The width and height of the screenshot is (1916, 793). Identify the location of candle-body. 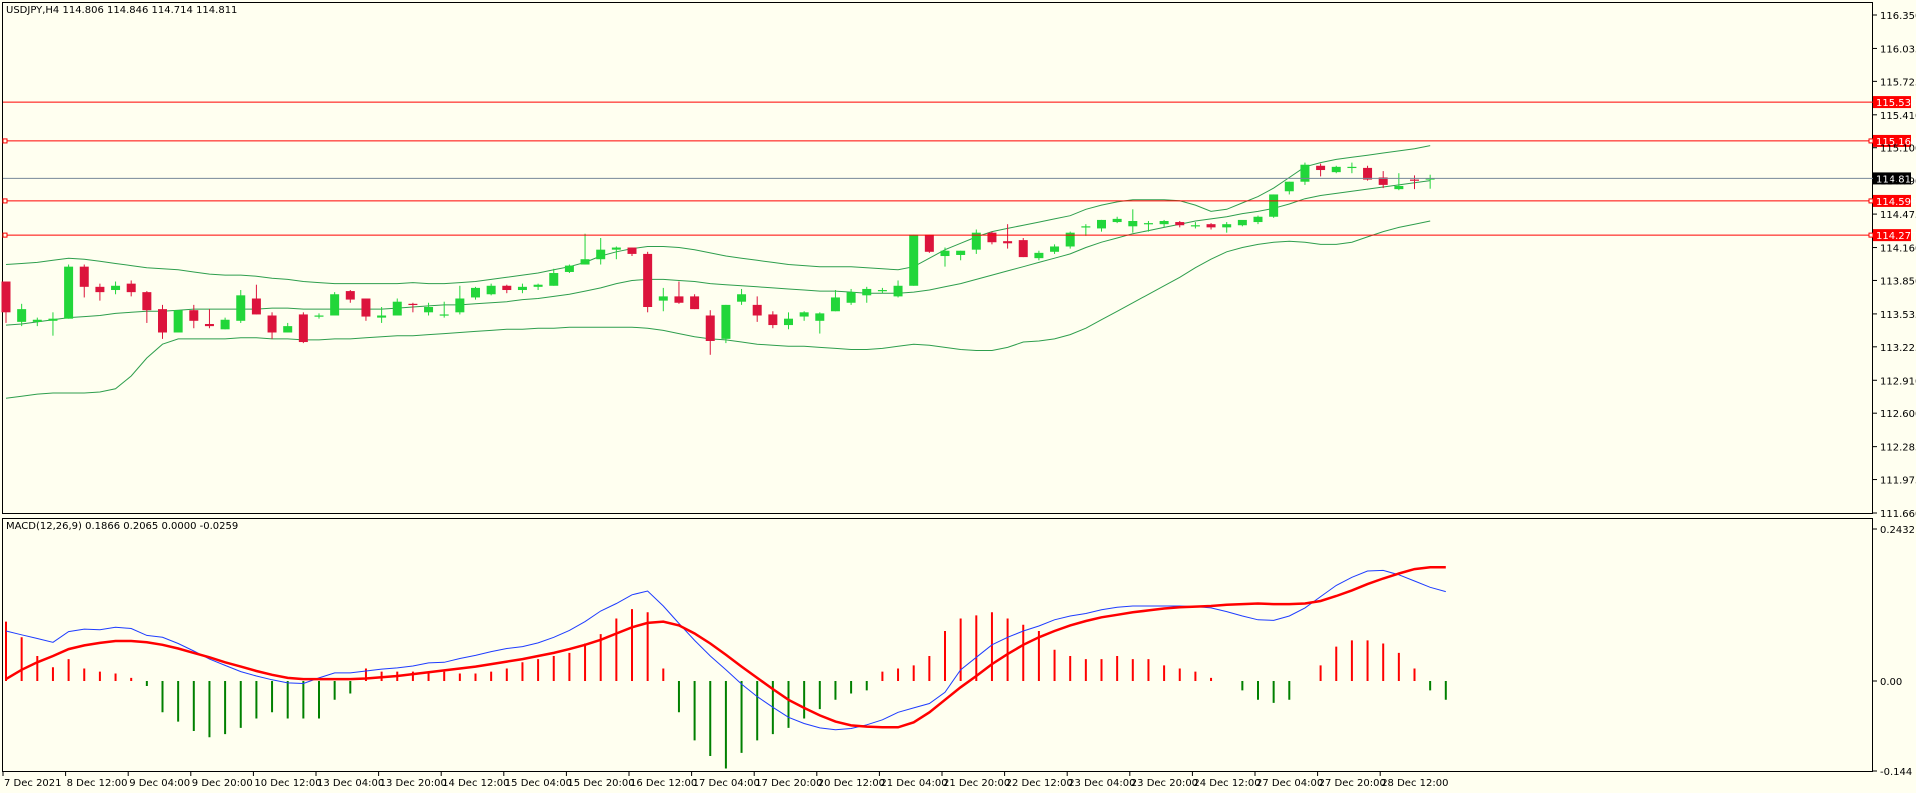
(1023, 249).